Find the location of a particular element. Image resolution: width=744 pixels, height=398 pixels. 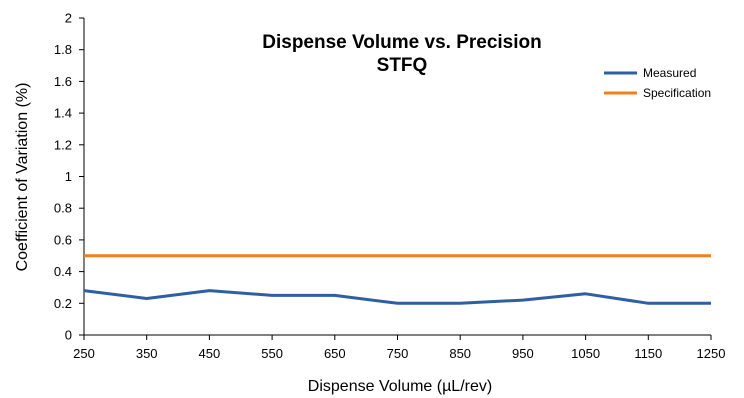

y-tick-label: 1 is located at coordinates (68, 176).